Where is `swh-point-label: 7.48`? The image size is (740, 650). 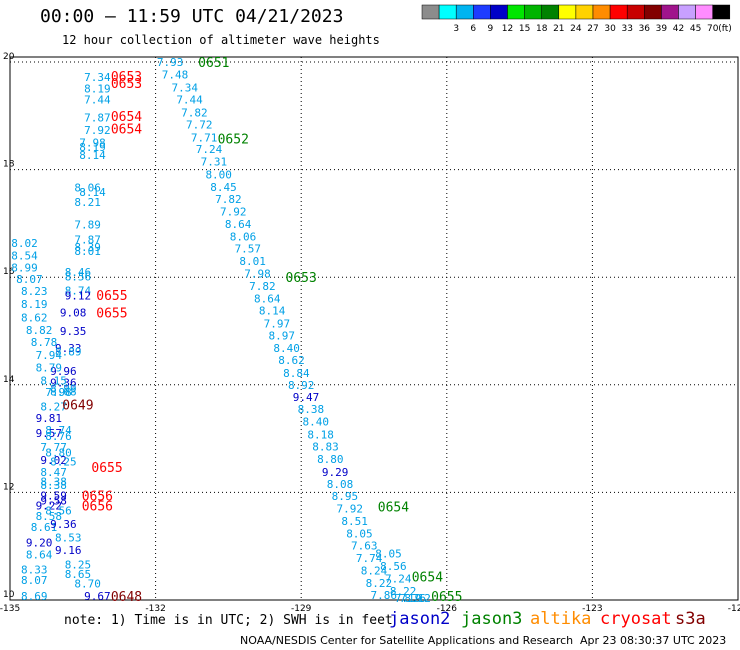
swh-point-label: 7.48 is located at coordinates (175, 74).